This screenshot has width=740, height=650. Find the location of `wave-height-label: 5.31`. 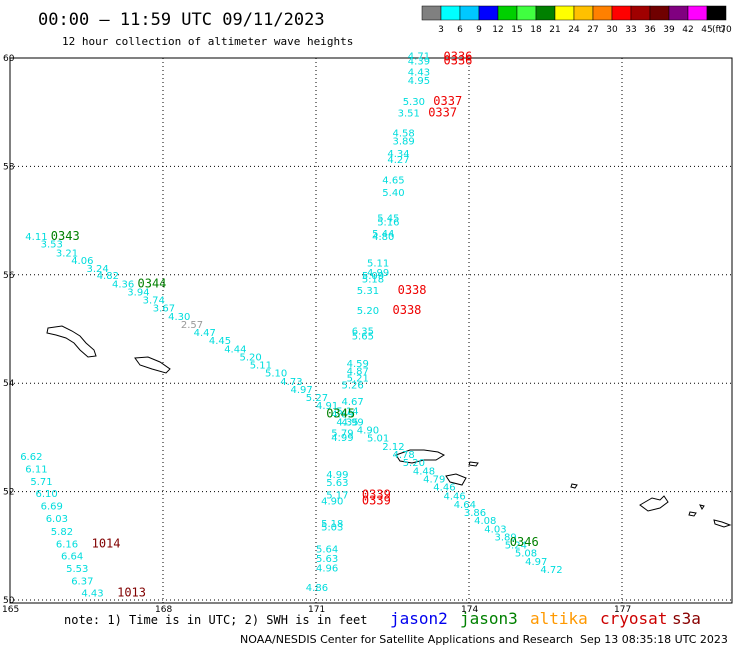

wave-height-label: 5.31 is located at coordinates (368, 291).